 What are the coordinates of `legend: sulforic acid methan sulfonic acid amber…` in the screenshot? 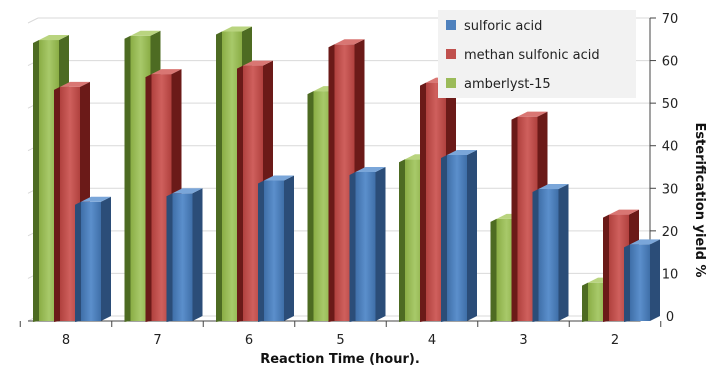 It's located at (537, 54).